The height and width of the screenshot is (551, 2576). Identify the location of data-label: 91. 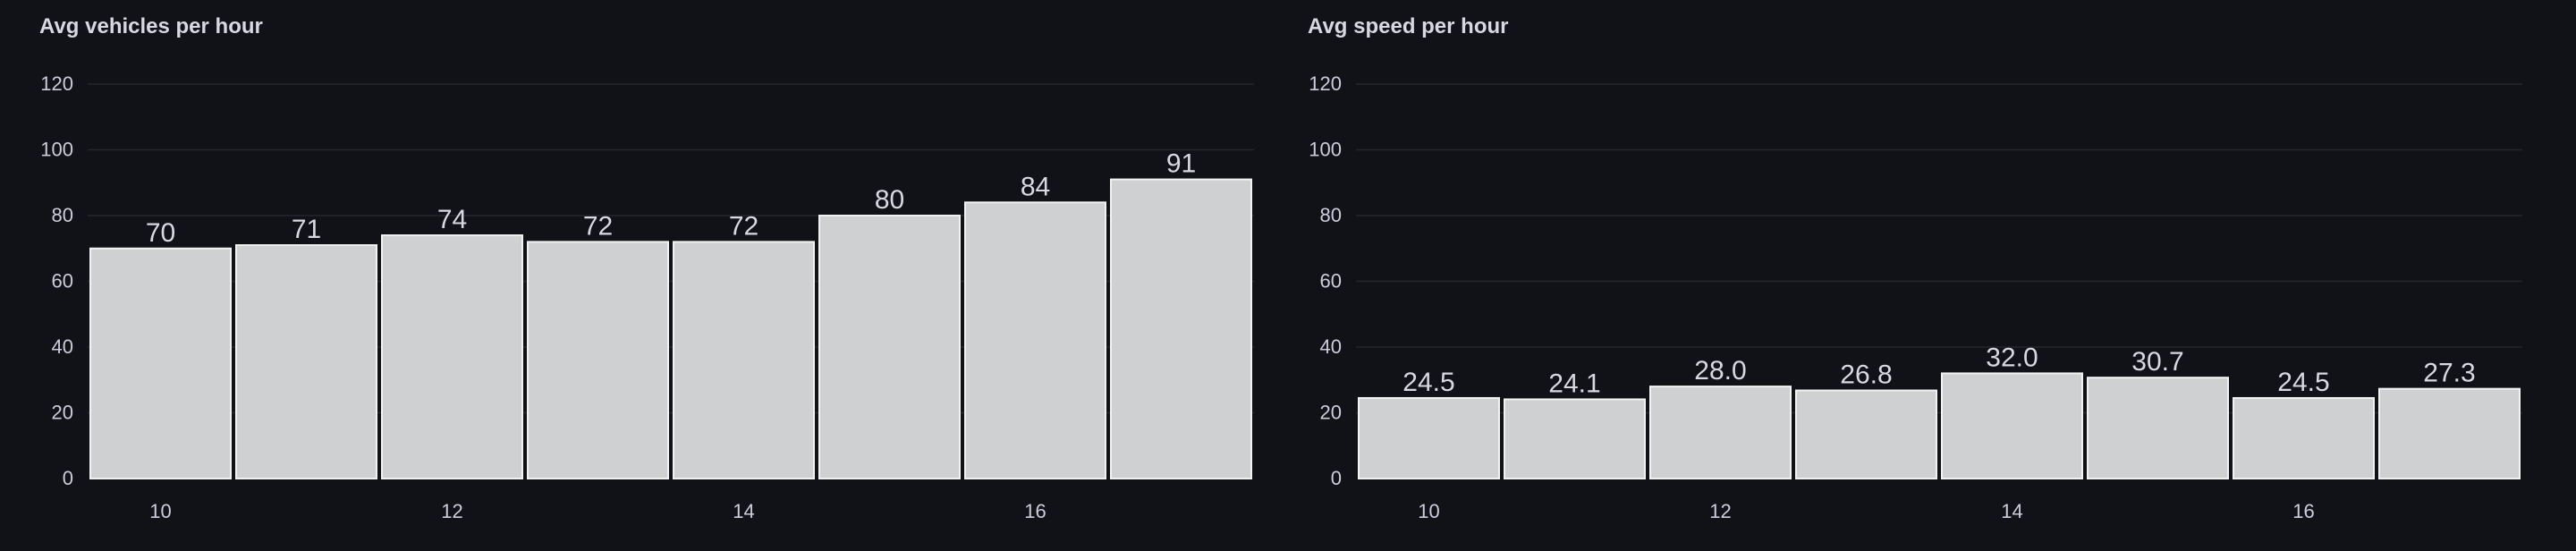
(1181, 164).